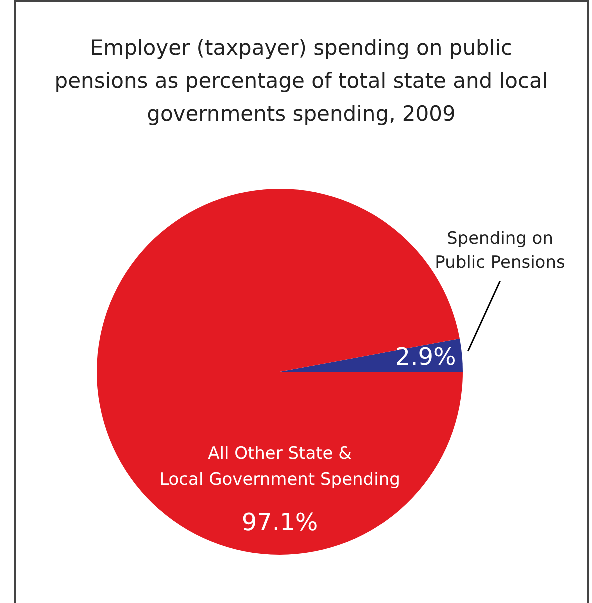 Image resolution: width=592 pixels, height=603 pixels. I want to click on data-label: 97.1%, so click(280, 522).